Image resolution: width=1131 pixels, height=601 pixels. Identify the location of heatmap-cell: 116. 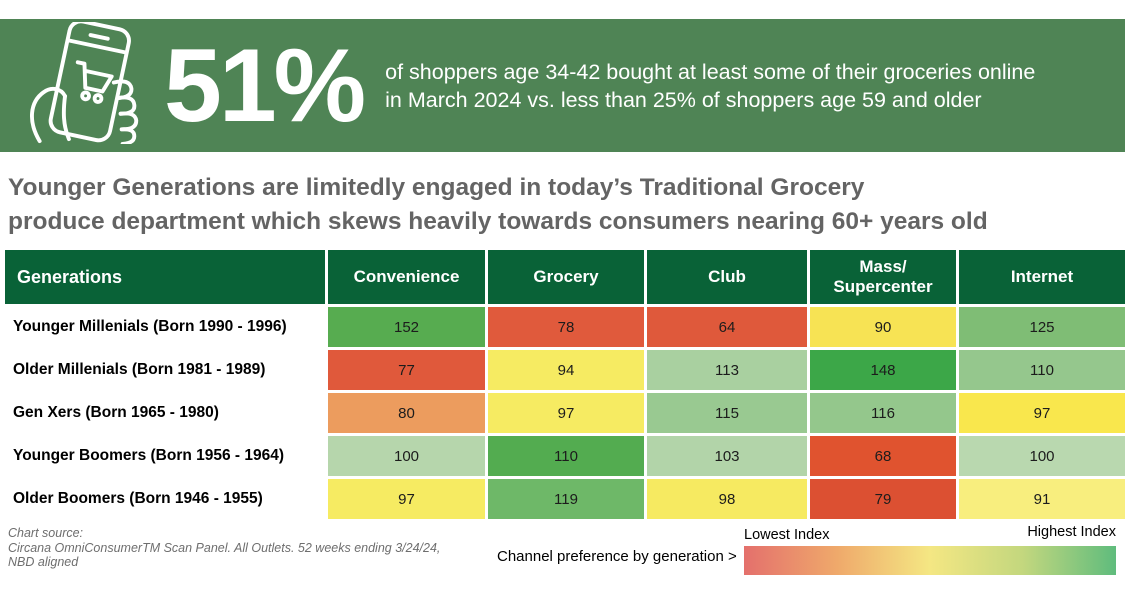
(883, 413).